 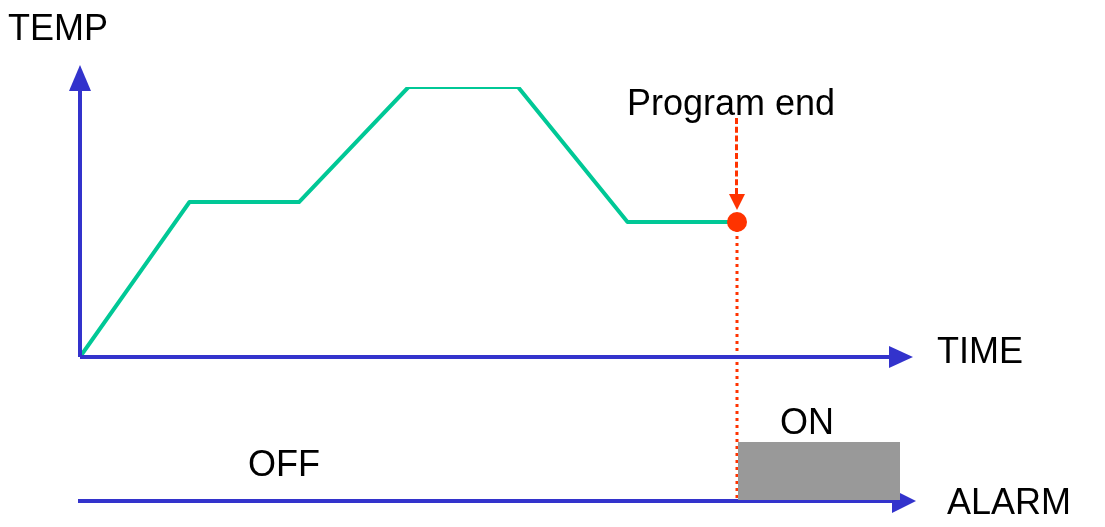 What do you see at coordinates (284, 463) in the screenshot?
I see `text: OFF` at bounding box center [284, 463].